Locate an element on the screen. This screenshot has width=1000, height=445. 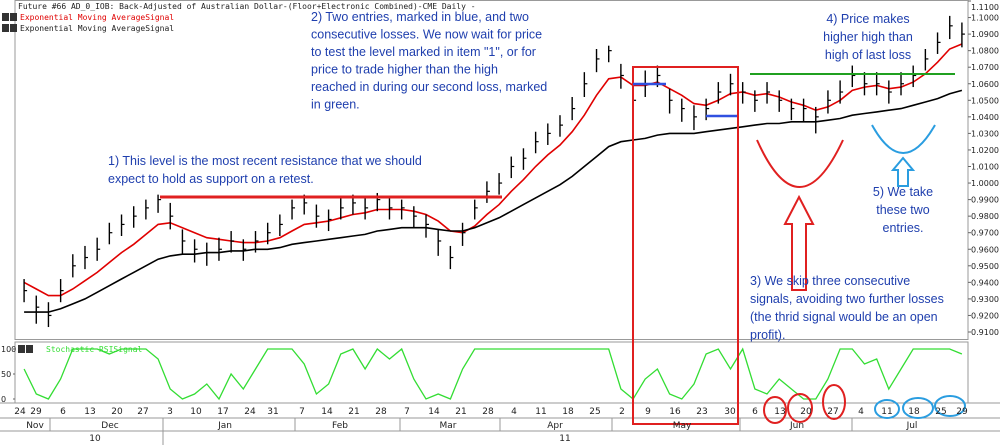
month-label: Feb is located at coordinates (340, 426).